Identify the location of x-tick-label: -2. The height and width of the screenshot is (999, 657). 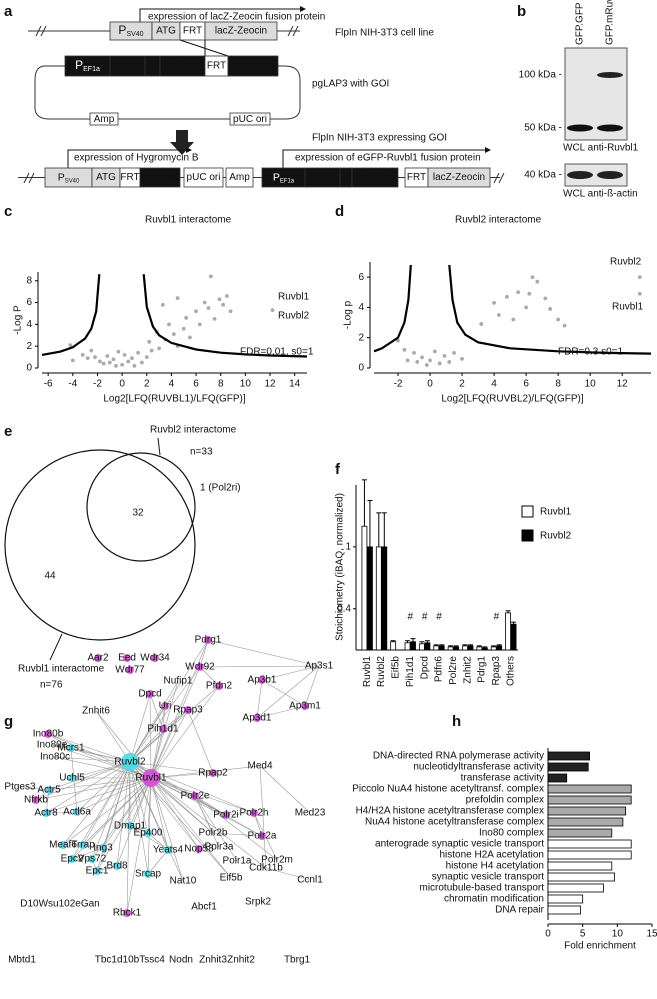
(398, 384).